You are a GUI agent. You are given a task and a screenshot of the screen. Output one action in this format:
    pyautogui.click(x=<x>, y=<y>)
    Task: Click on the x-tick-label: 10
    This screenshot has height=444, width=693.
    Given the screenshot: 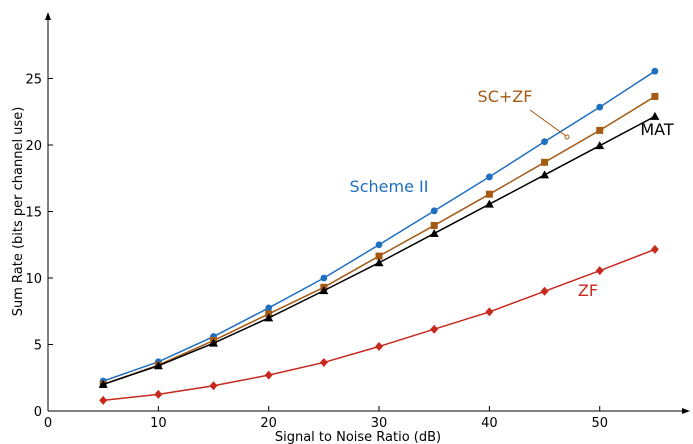 What is the action you would take?
    pyautogui.click(x=158, y=423)
    